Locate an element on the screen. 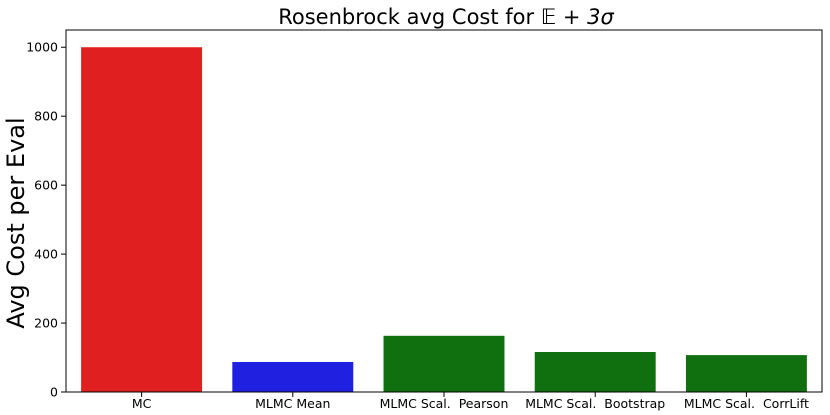 The image size is (830, 415). x-tick-label-2: MLMC Scal. Pearson is located at coordinates (444, 403).